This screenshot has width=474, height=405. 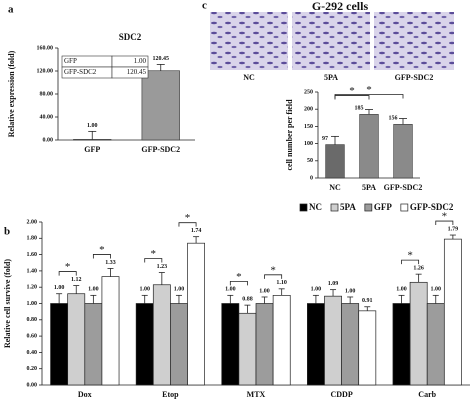 What do you see at coordinates (170, 394) in the screenshot?
I see `x-tick-label: Etop` at bounding box center [170, 394].